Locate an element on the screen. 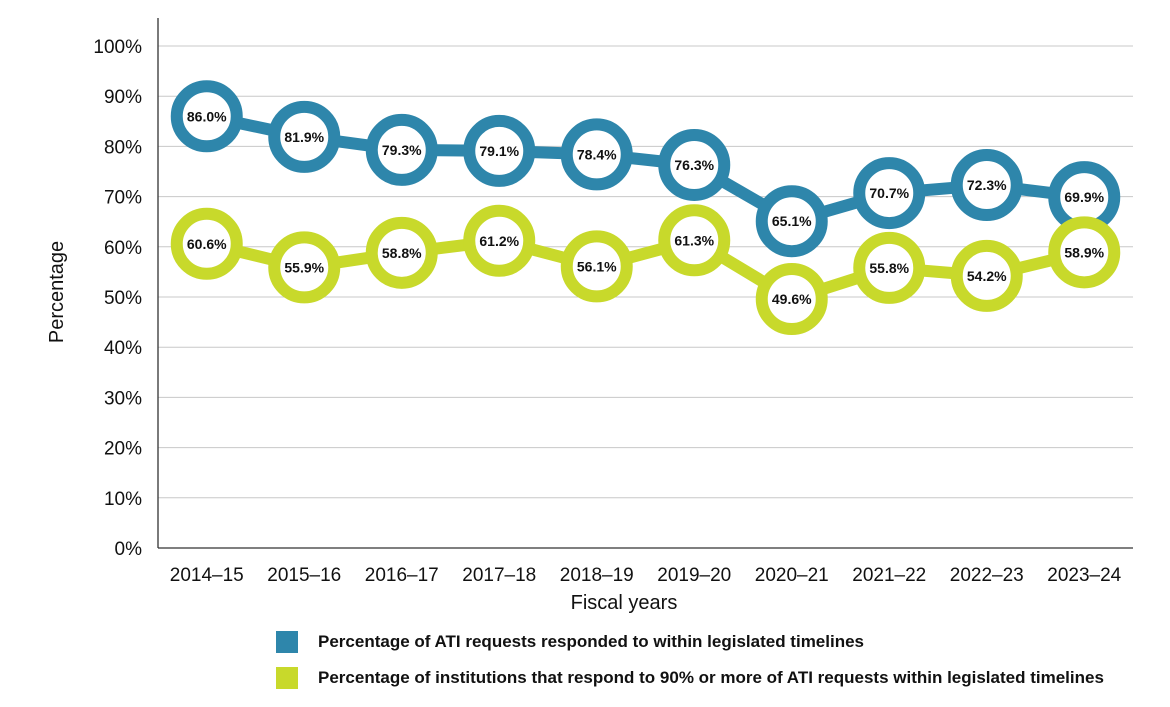  y-tick-label-50: 50% is located at coordinates (123, 298).